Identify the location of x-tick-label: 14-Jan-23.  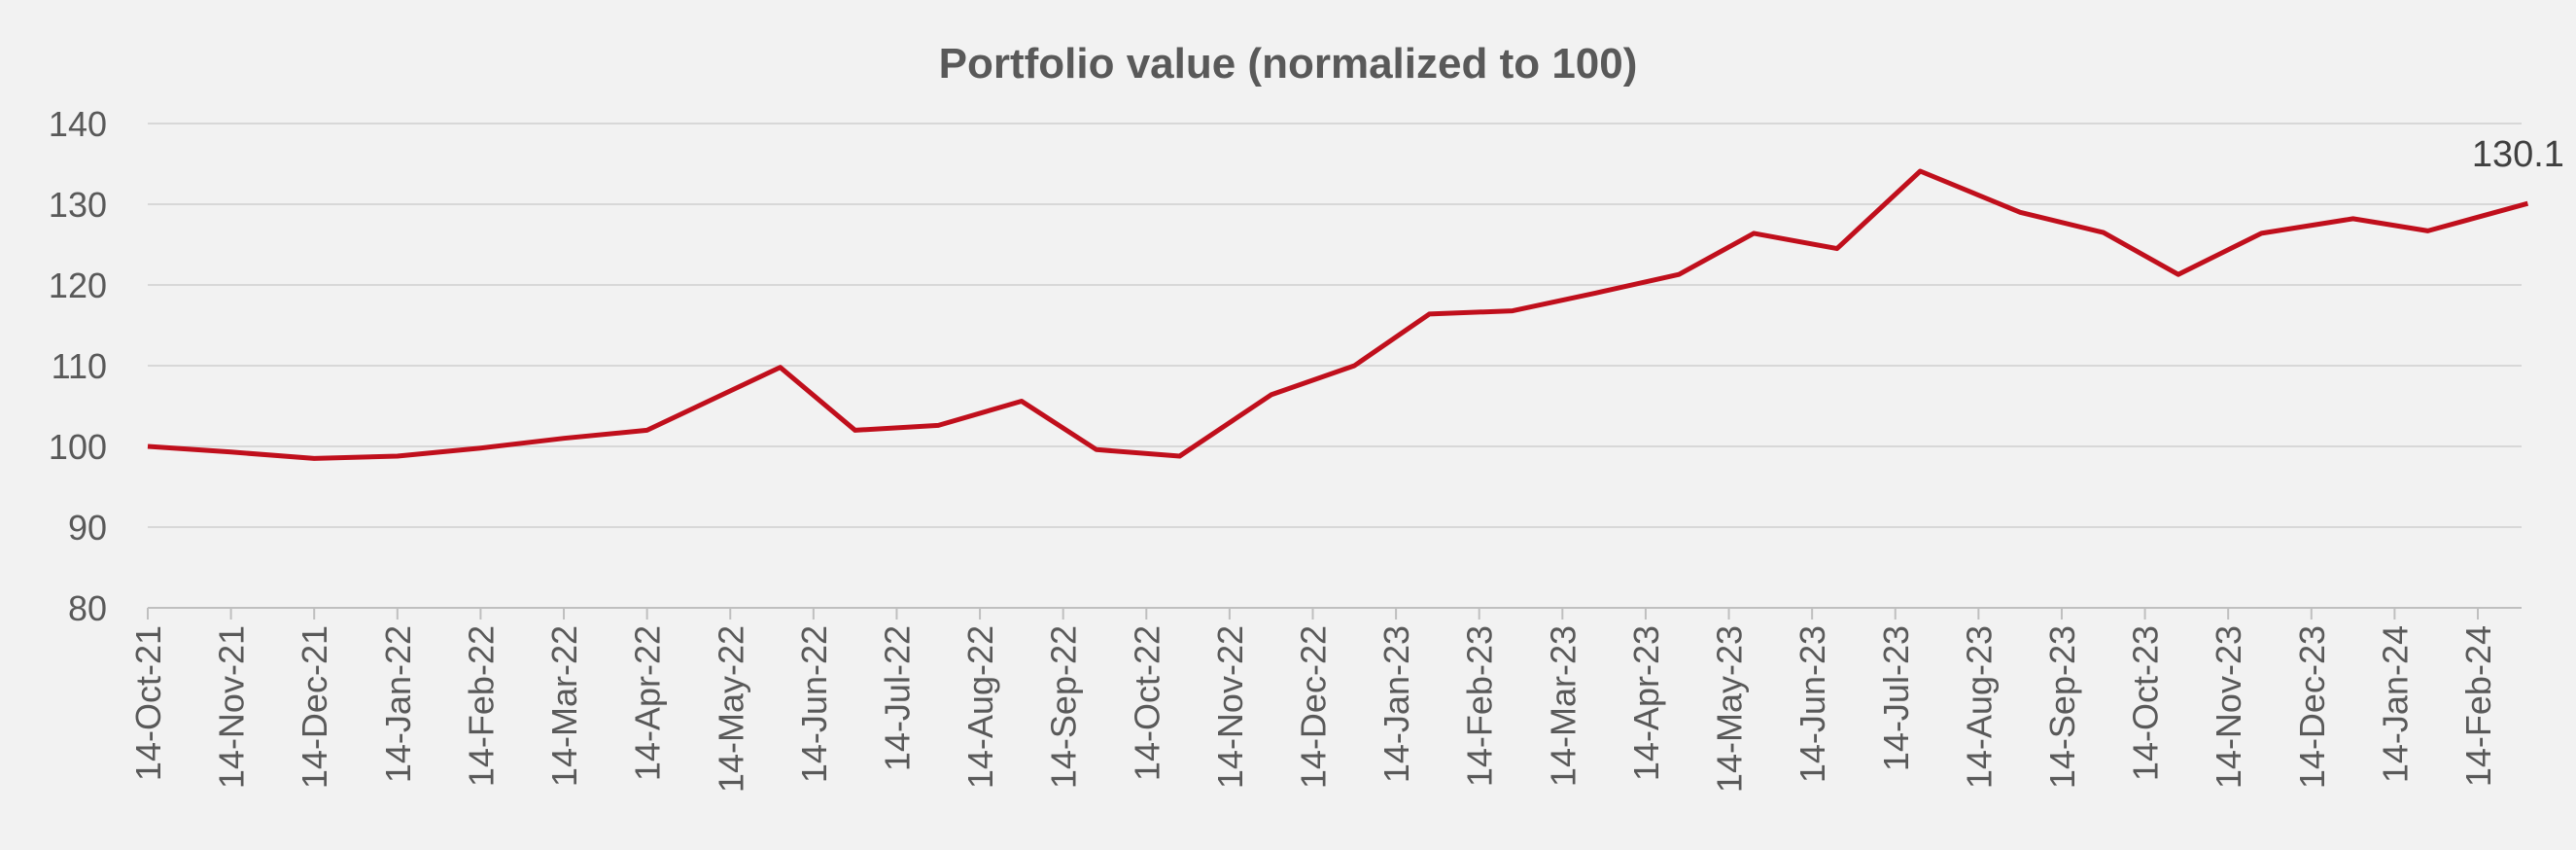
(1396, 704).